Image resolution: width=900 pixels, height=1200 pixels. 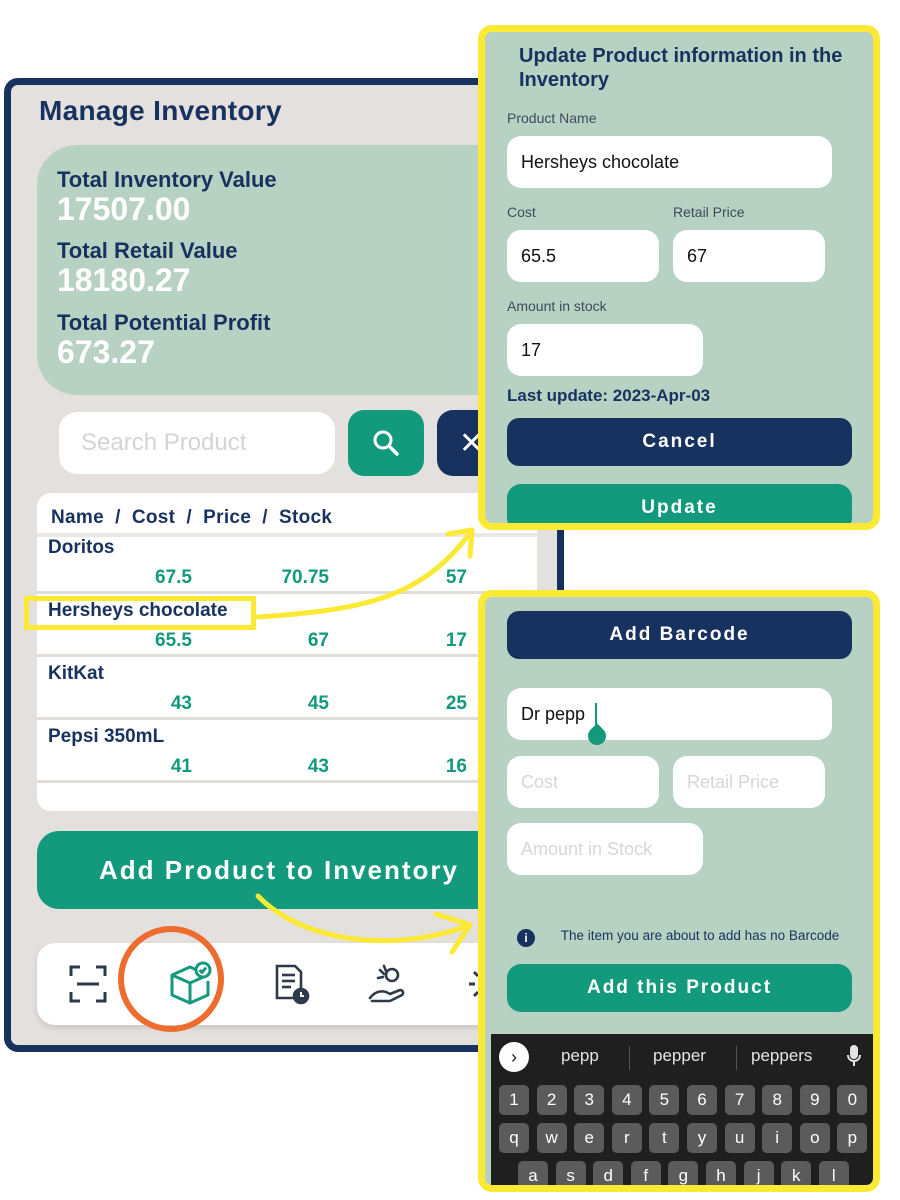 What do you see at coordinates (124, 280) in the screenshot?
I see `total-retail-value: 18180.27` at bounding box center [124, 280].